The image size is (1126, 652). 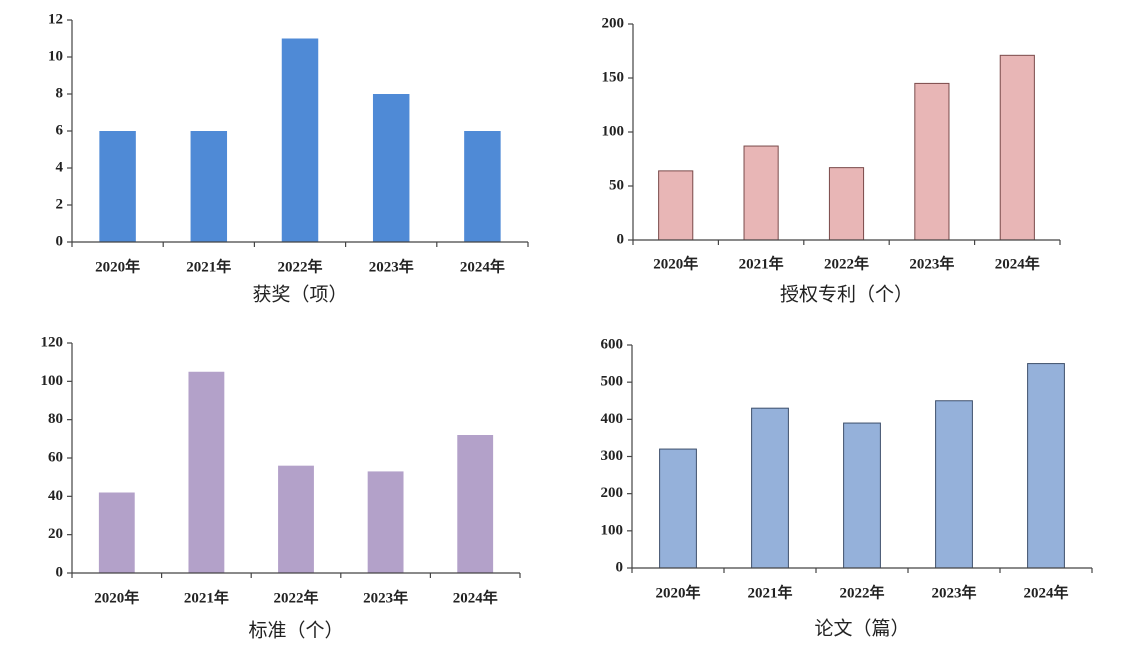 What do you see at coordinates (60, 93) in the screenshot?
I see `y-tick-label: 8` at bounding box center [60, 93].